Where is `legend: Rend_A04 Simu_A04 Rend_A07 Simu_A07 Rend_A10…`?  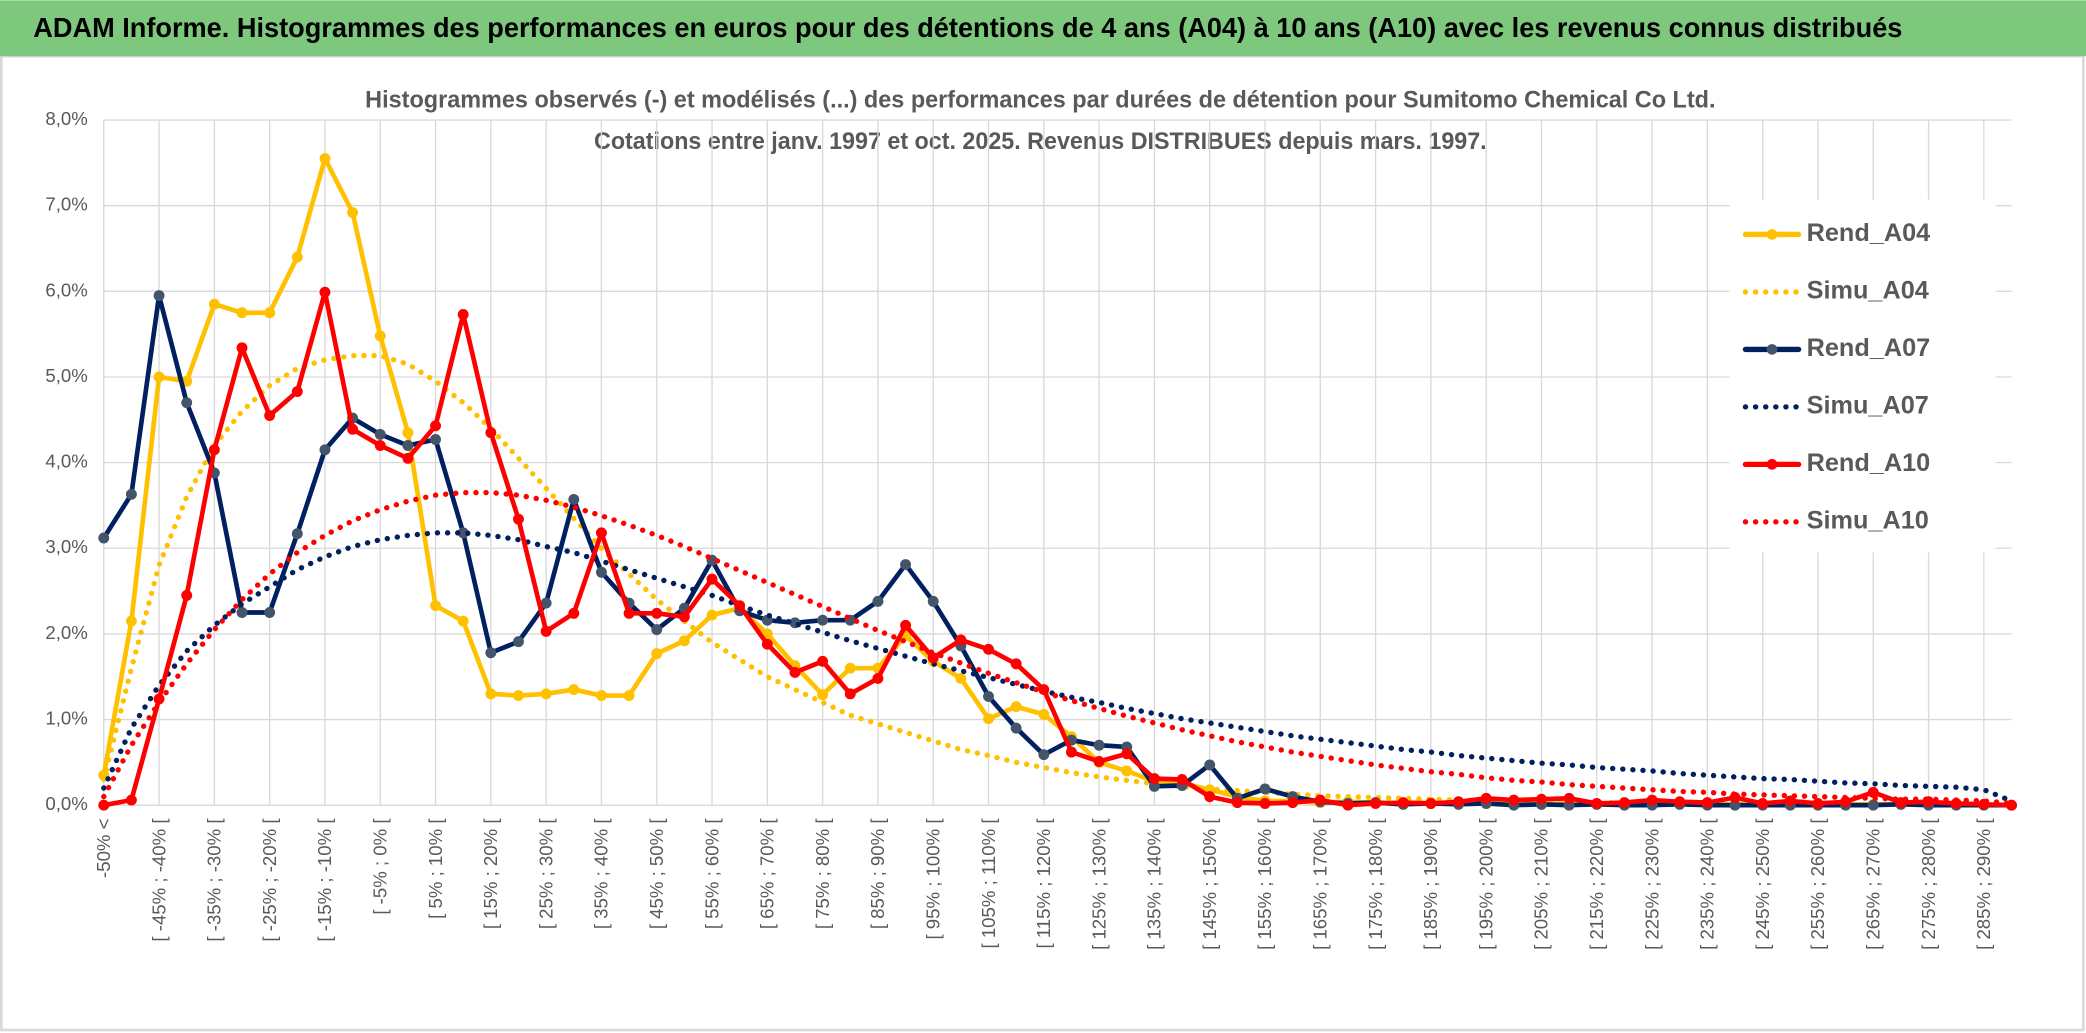
legend: Rend_A04 Simu_A04 Rend_A07 Simu_A07 Rend_A10… is located at coordinates (1862, 376).